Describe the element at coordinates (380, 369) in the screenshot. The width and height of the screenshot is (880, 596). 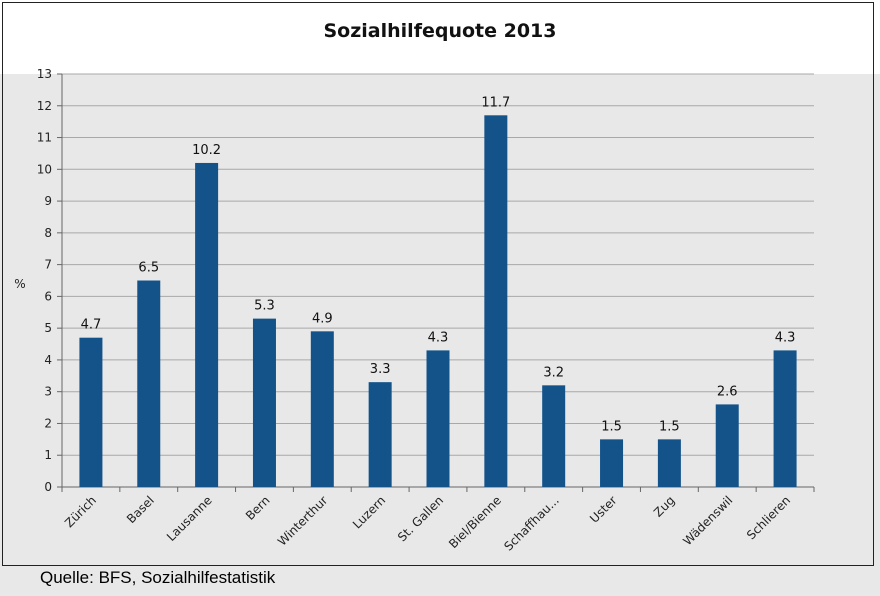
I see `data-label: 3.3` at that location.